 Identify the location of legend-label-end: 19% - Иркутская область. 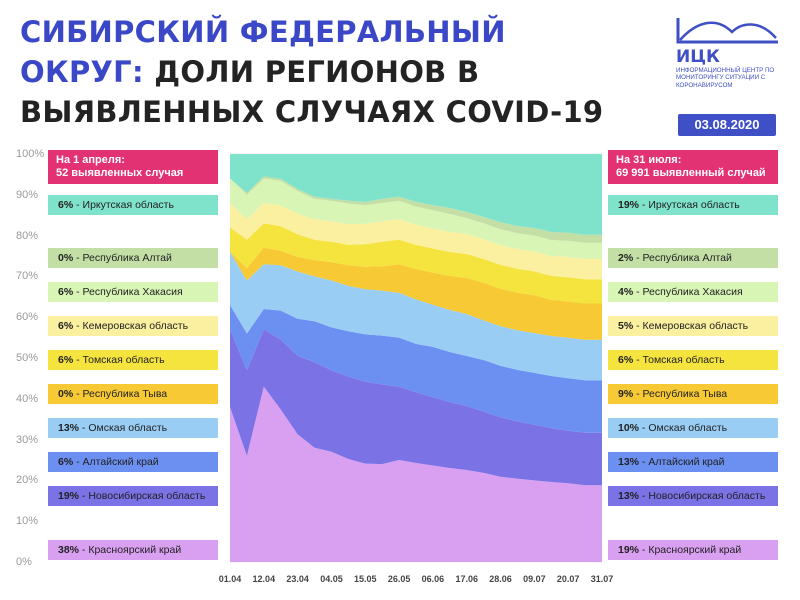
(693, 205).